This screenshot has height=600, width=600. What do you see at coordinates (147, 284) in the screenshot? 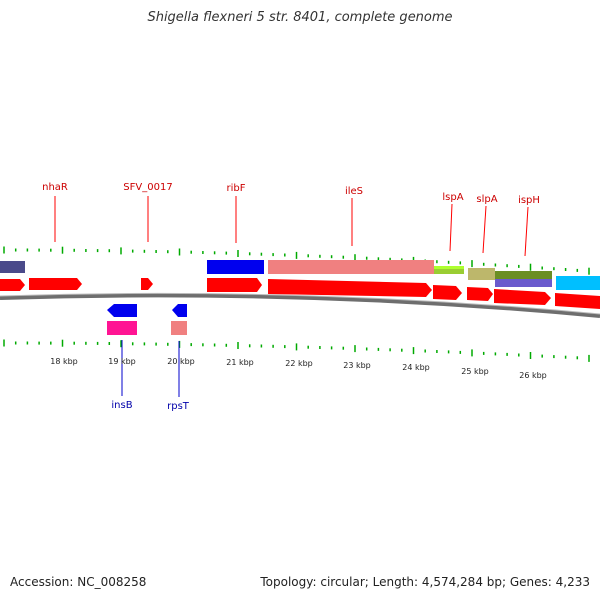
I see `gene-arrow-fwd-SFV` at bounding box center [147, 284].